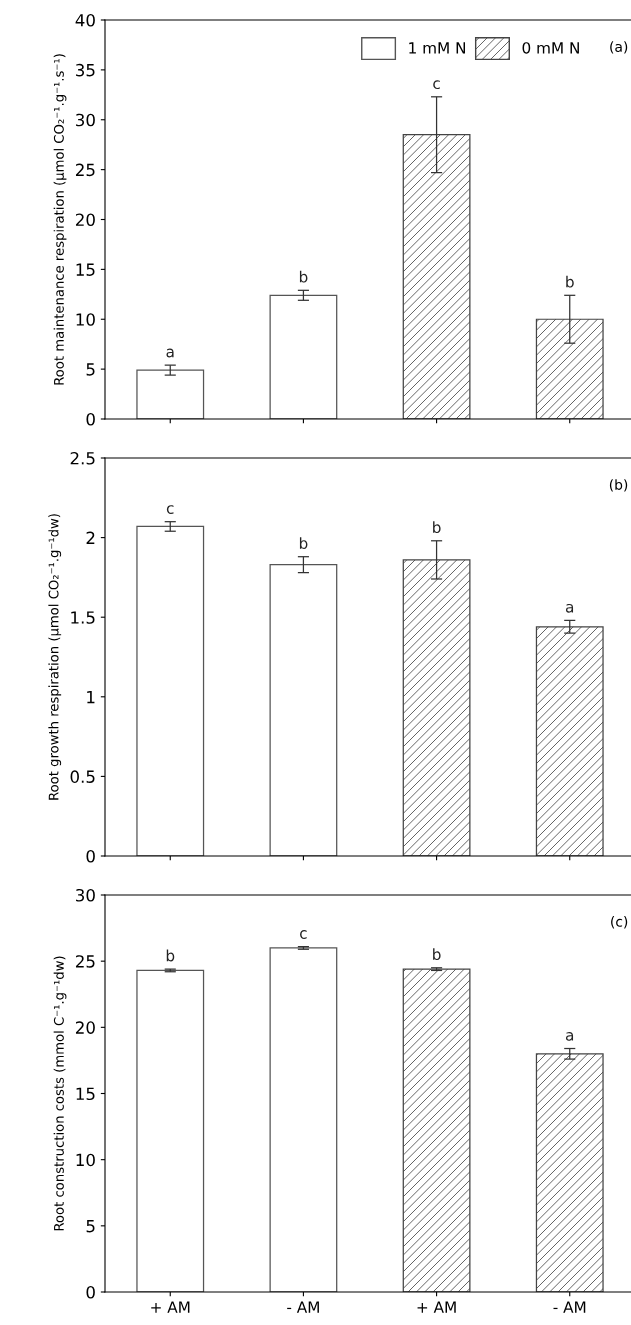 The image size is (631, 1325). Describe the element at coordinates (60, 1093) in the screenshot. I see `y-axis-title: Root construction costs (mmol C⁻¹.g⁻¹dw)` at that location.